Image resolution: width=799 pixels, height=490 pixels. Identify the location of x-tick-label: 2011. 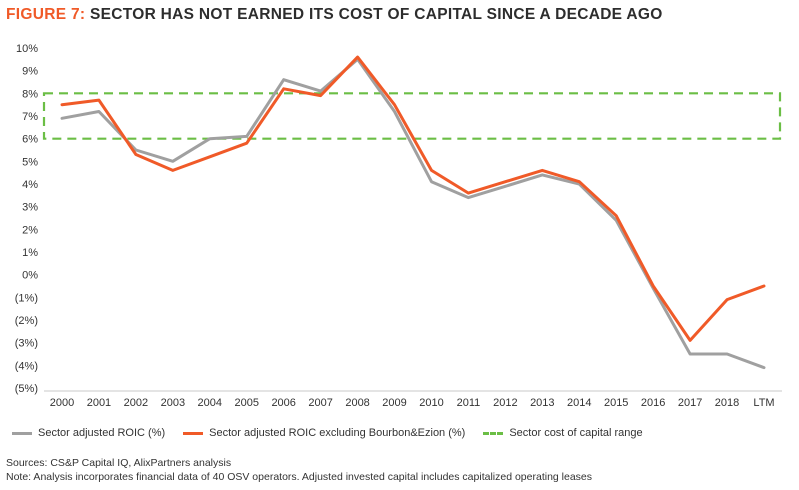
(469, 403).